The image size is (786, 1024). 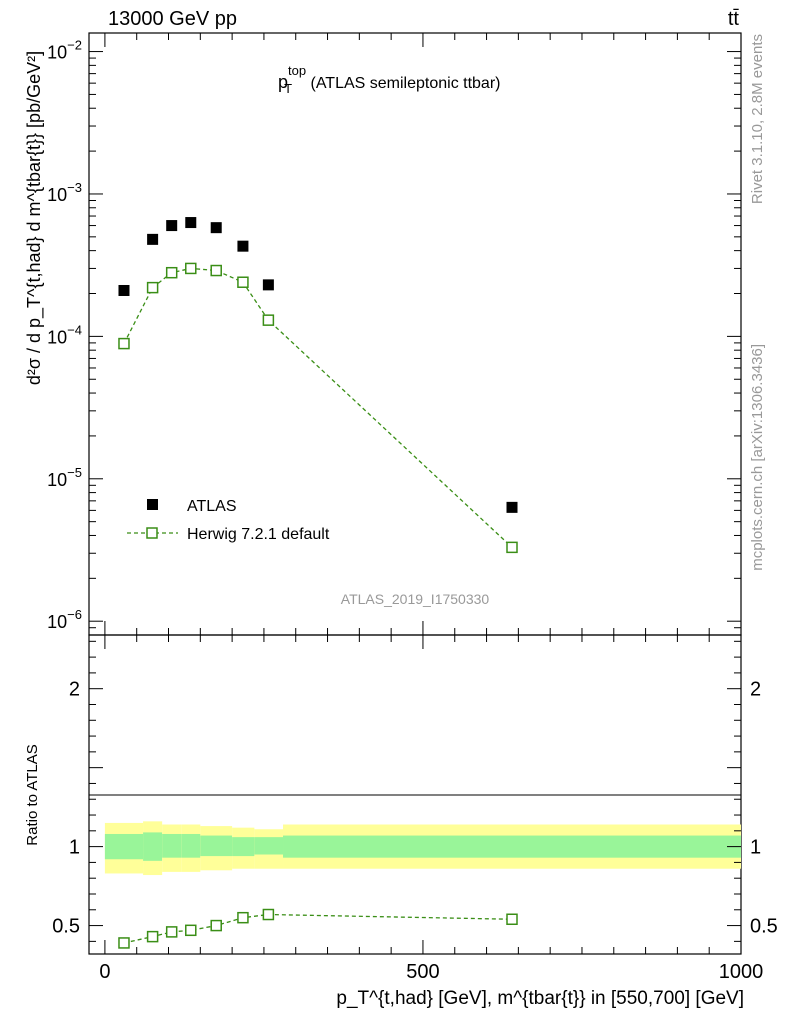 What do you see at coordinates (152, 533) in the screenshot?
I see `legend-mc-marker` at bounding box center [152, 533].